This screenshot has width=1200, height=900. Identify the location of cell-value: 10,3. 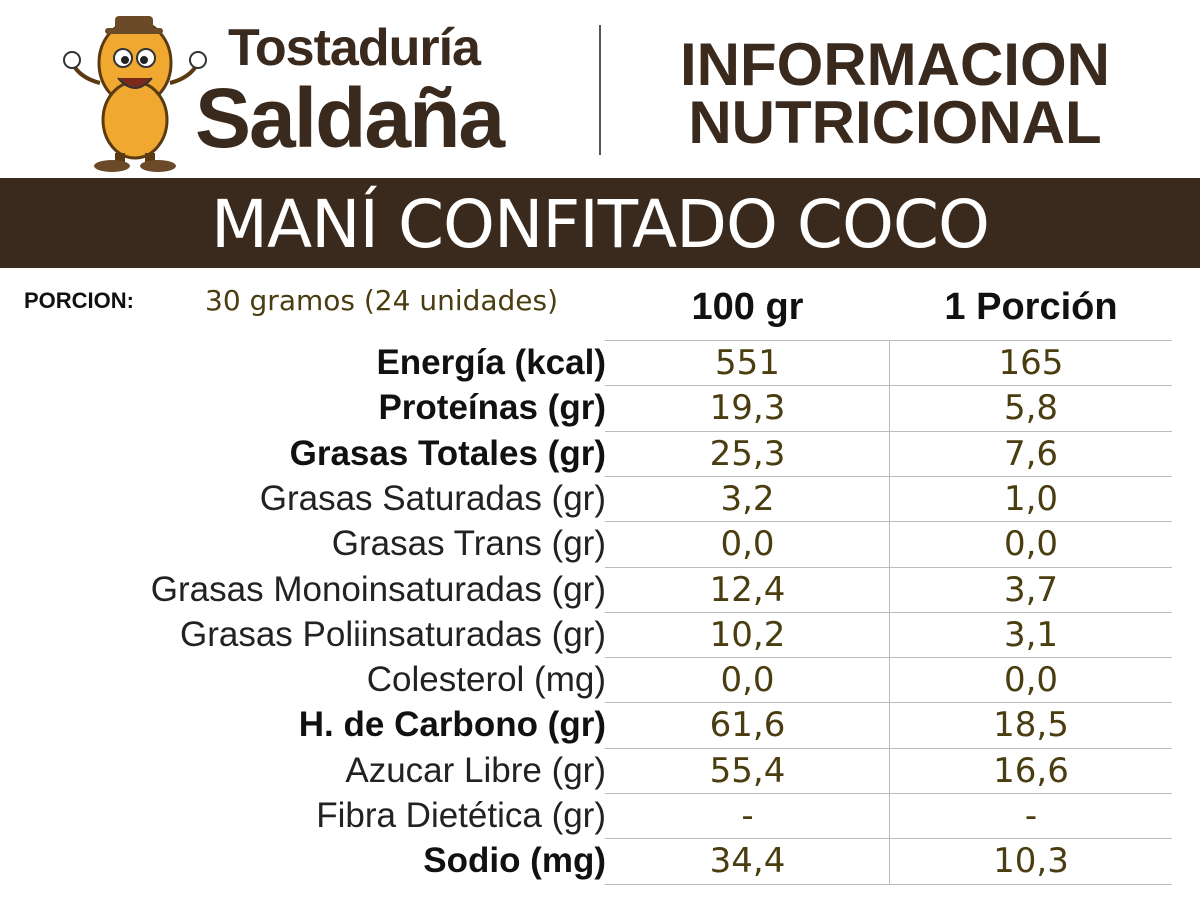
(1031, 861).